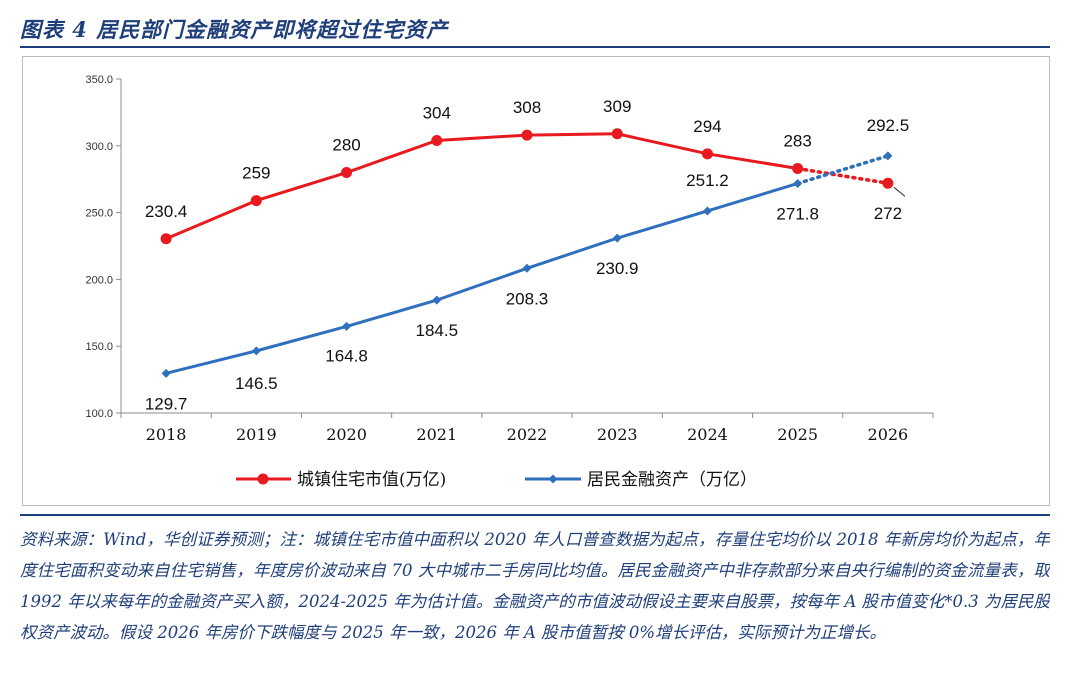  I want to click on data-label: 251.2, so click(707, 180).